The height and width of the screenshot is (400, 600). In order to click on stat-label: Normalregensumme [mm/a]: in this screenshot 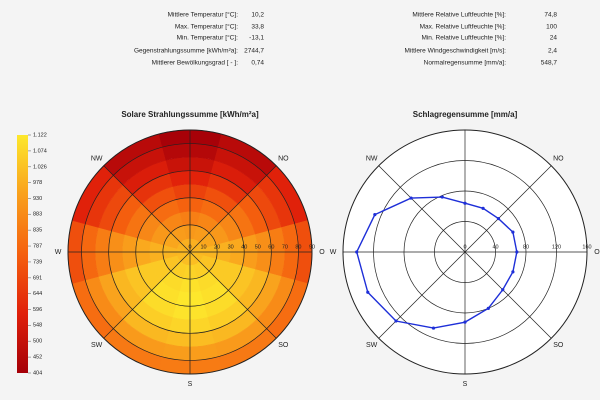, I will do `click(465, 63)`.